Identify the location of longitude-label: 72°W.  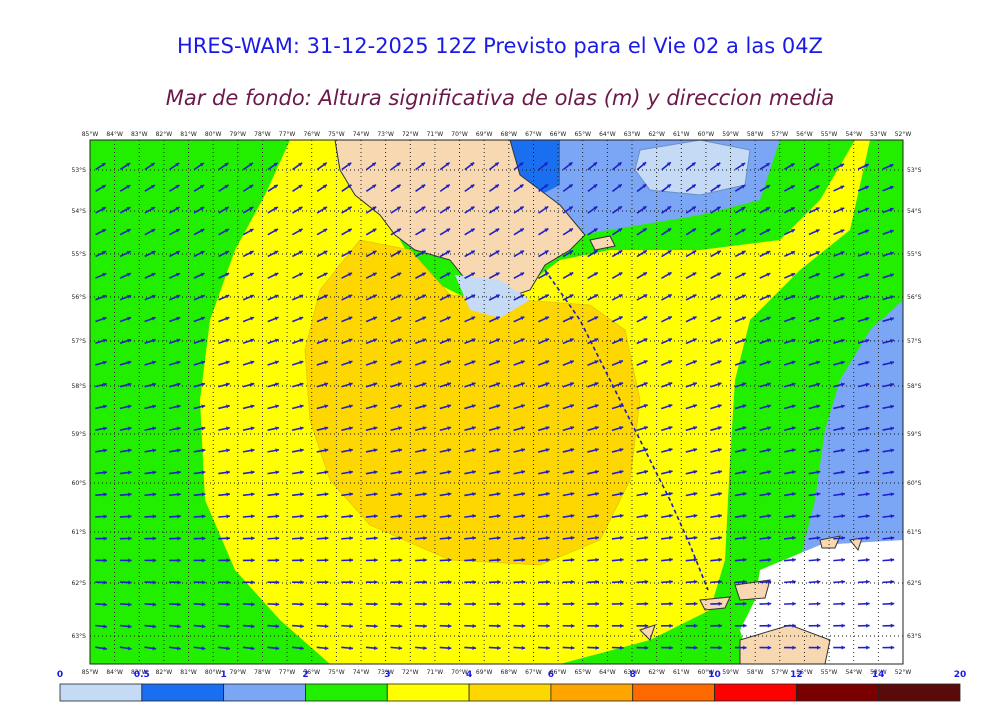
(410, 672).